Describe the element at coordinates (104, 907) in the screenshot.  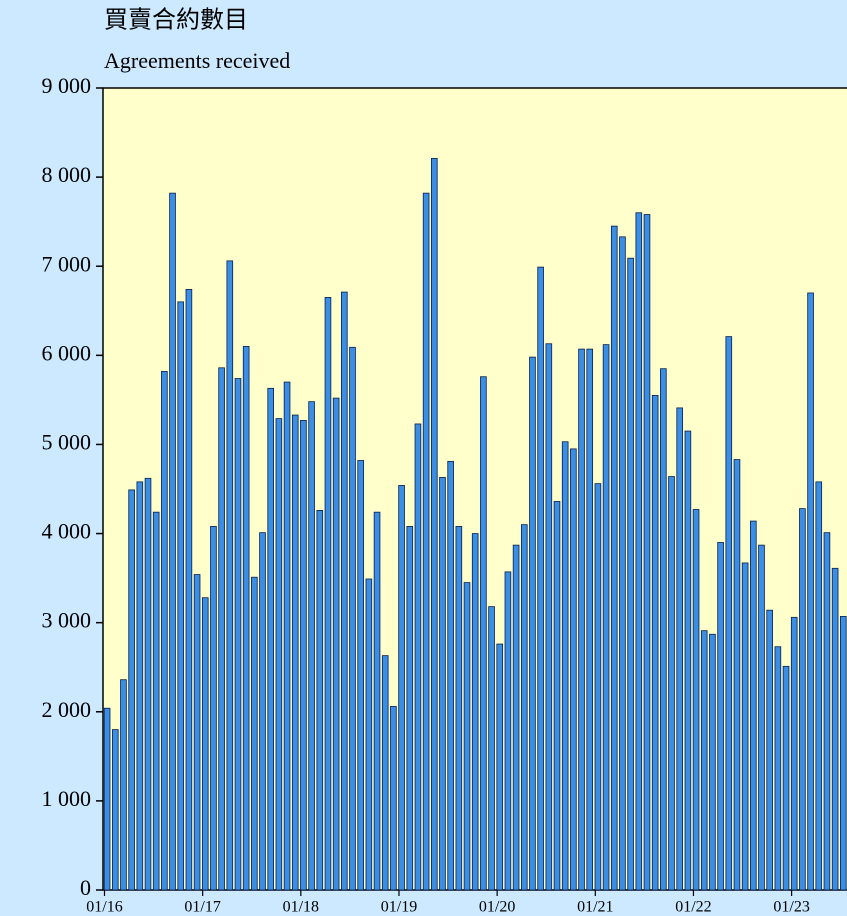
I see `x-tick-label: 01/16` at that location.